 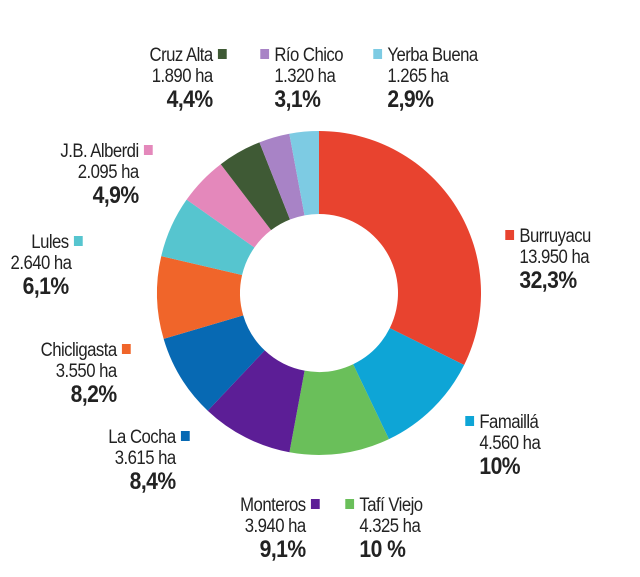 What do you see at coordinates (46, 286) in the screenshot?
I see `slice-percent: 6,1%` at bounding box center [46, 286].